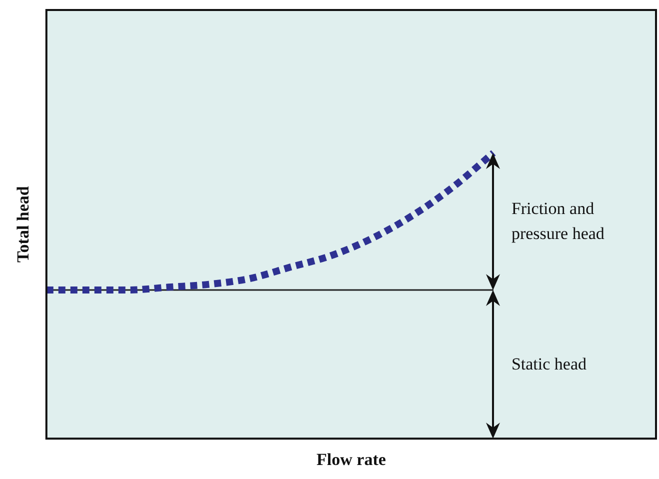 The image size is (659, 479). What do you see at coordinates (549, 365) in the screenshot?
I see `annotation: Static head` at bounding box center [549, 365].